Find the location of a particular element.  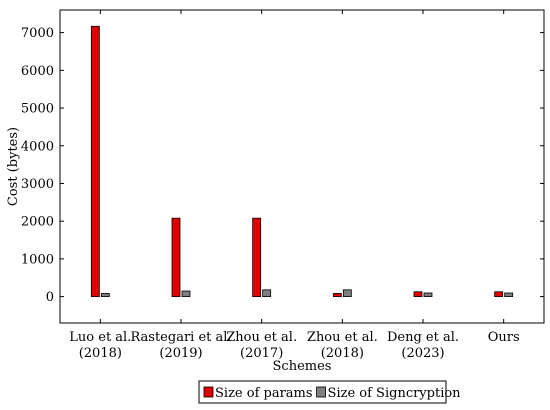

legend: Size of params Size of Signcryption is located at coordinates (330, 392).